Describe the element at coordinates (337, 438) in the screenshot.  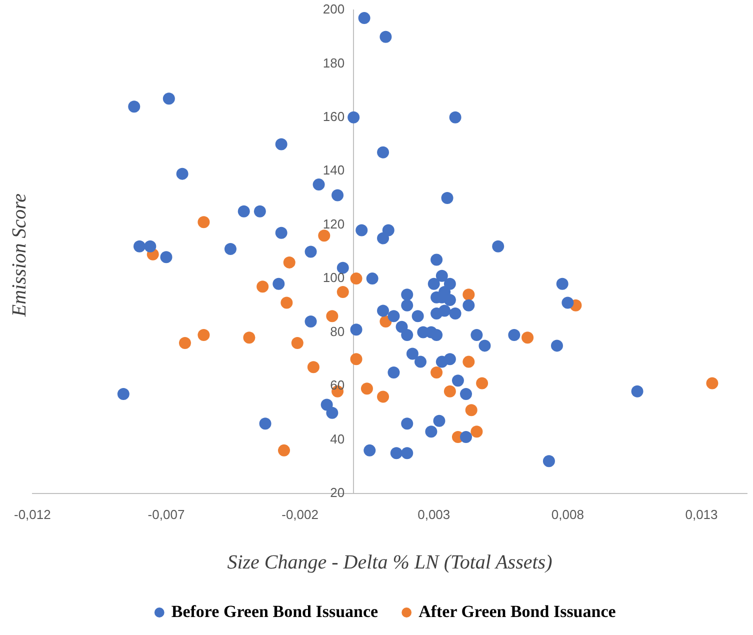
I see `y-tick-label: 40` at that location.